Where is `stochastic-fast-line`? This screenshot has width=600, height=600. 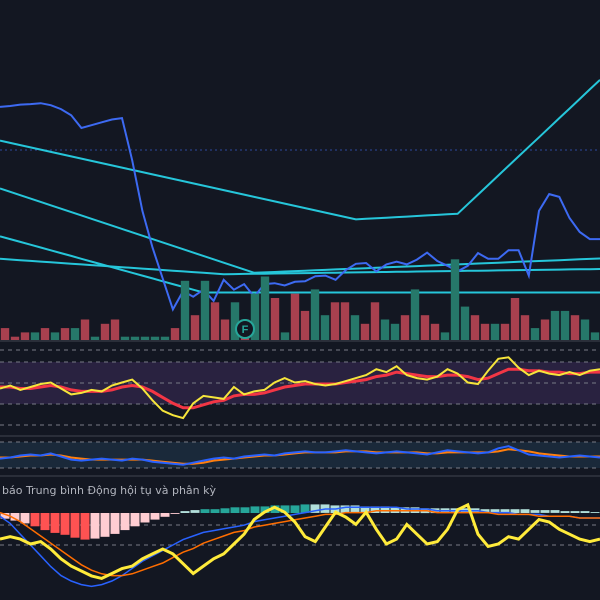
stochastic-fast-line is located at coordinates (300, 455).